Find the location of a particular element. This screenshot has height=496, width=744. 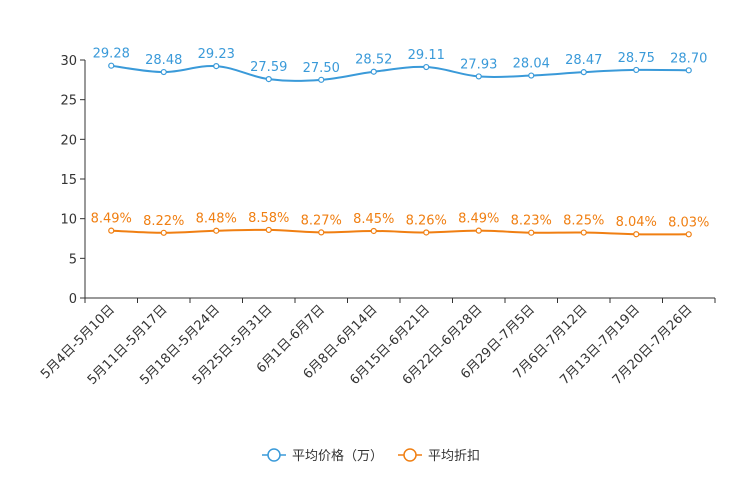

data-label: 29.11 is located at coordinates (426, 55).